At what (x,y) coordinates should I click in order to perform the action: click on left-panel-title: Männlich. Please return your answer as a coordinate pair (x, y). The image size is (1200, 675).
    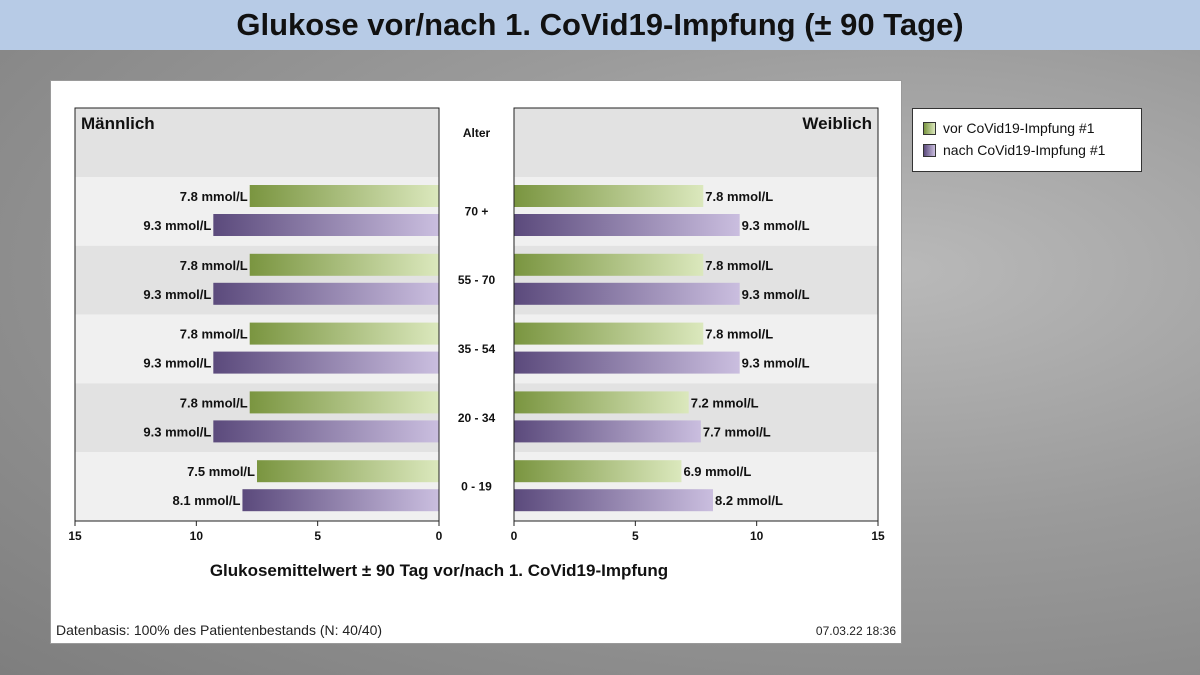
    Looking at the image, I should click on (118, 123).